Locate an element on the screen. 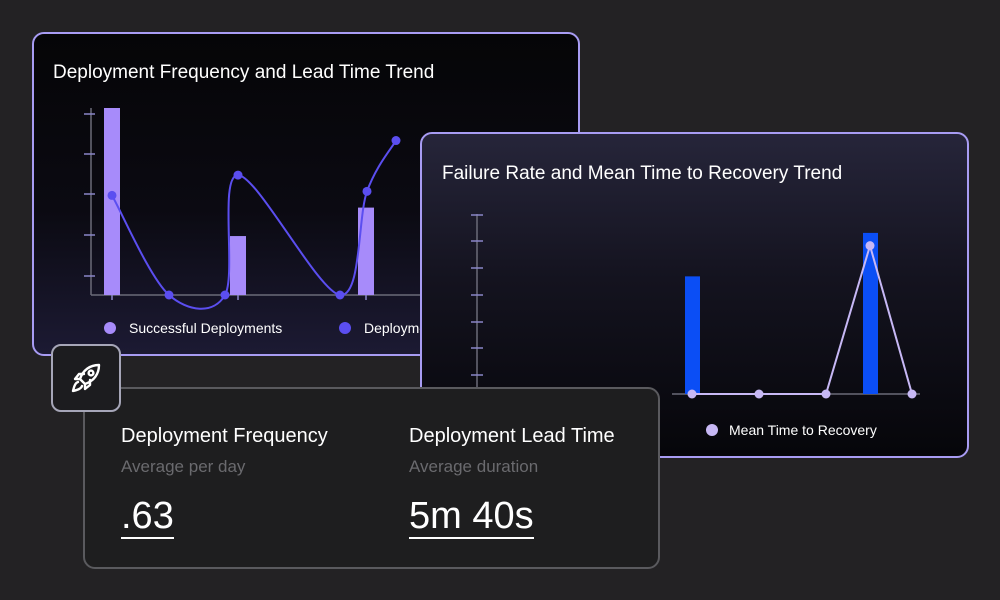 The image size is (1000, 600). deployment-trend-title: Deployment Frequency and Lead Time Trend is located at coordinates (244, 72).